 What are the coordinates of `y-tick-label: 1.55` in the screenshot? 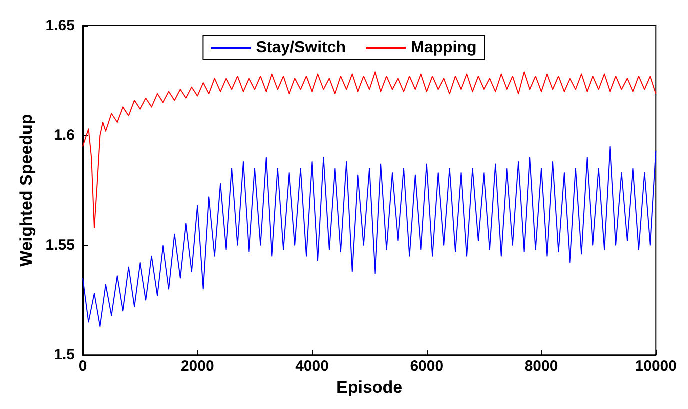 It's located at (60, 245).